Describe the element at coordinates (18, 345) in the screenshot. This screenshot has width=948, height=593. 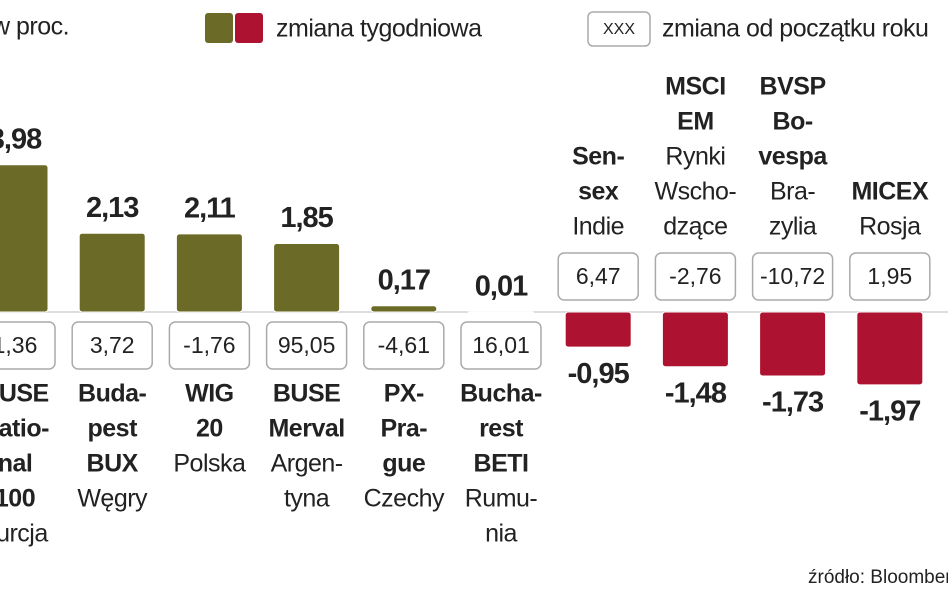
I see `ytd-label: 1,36` at that location.